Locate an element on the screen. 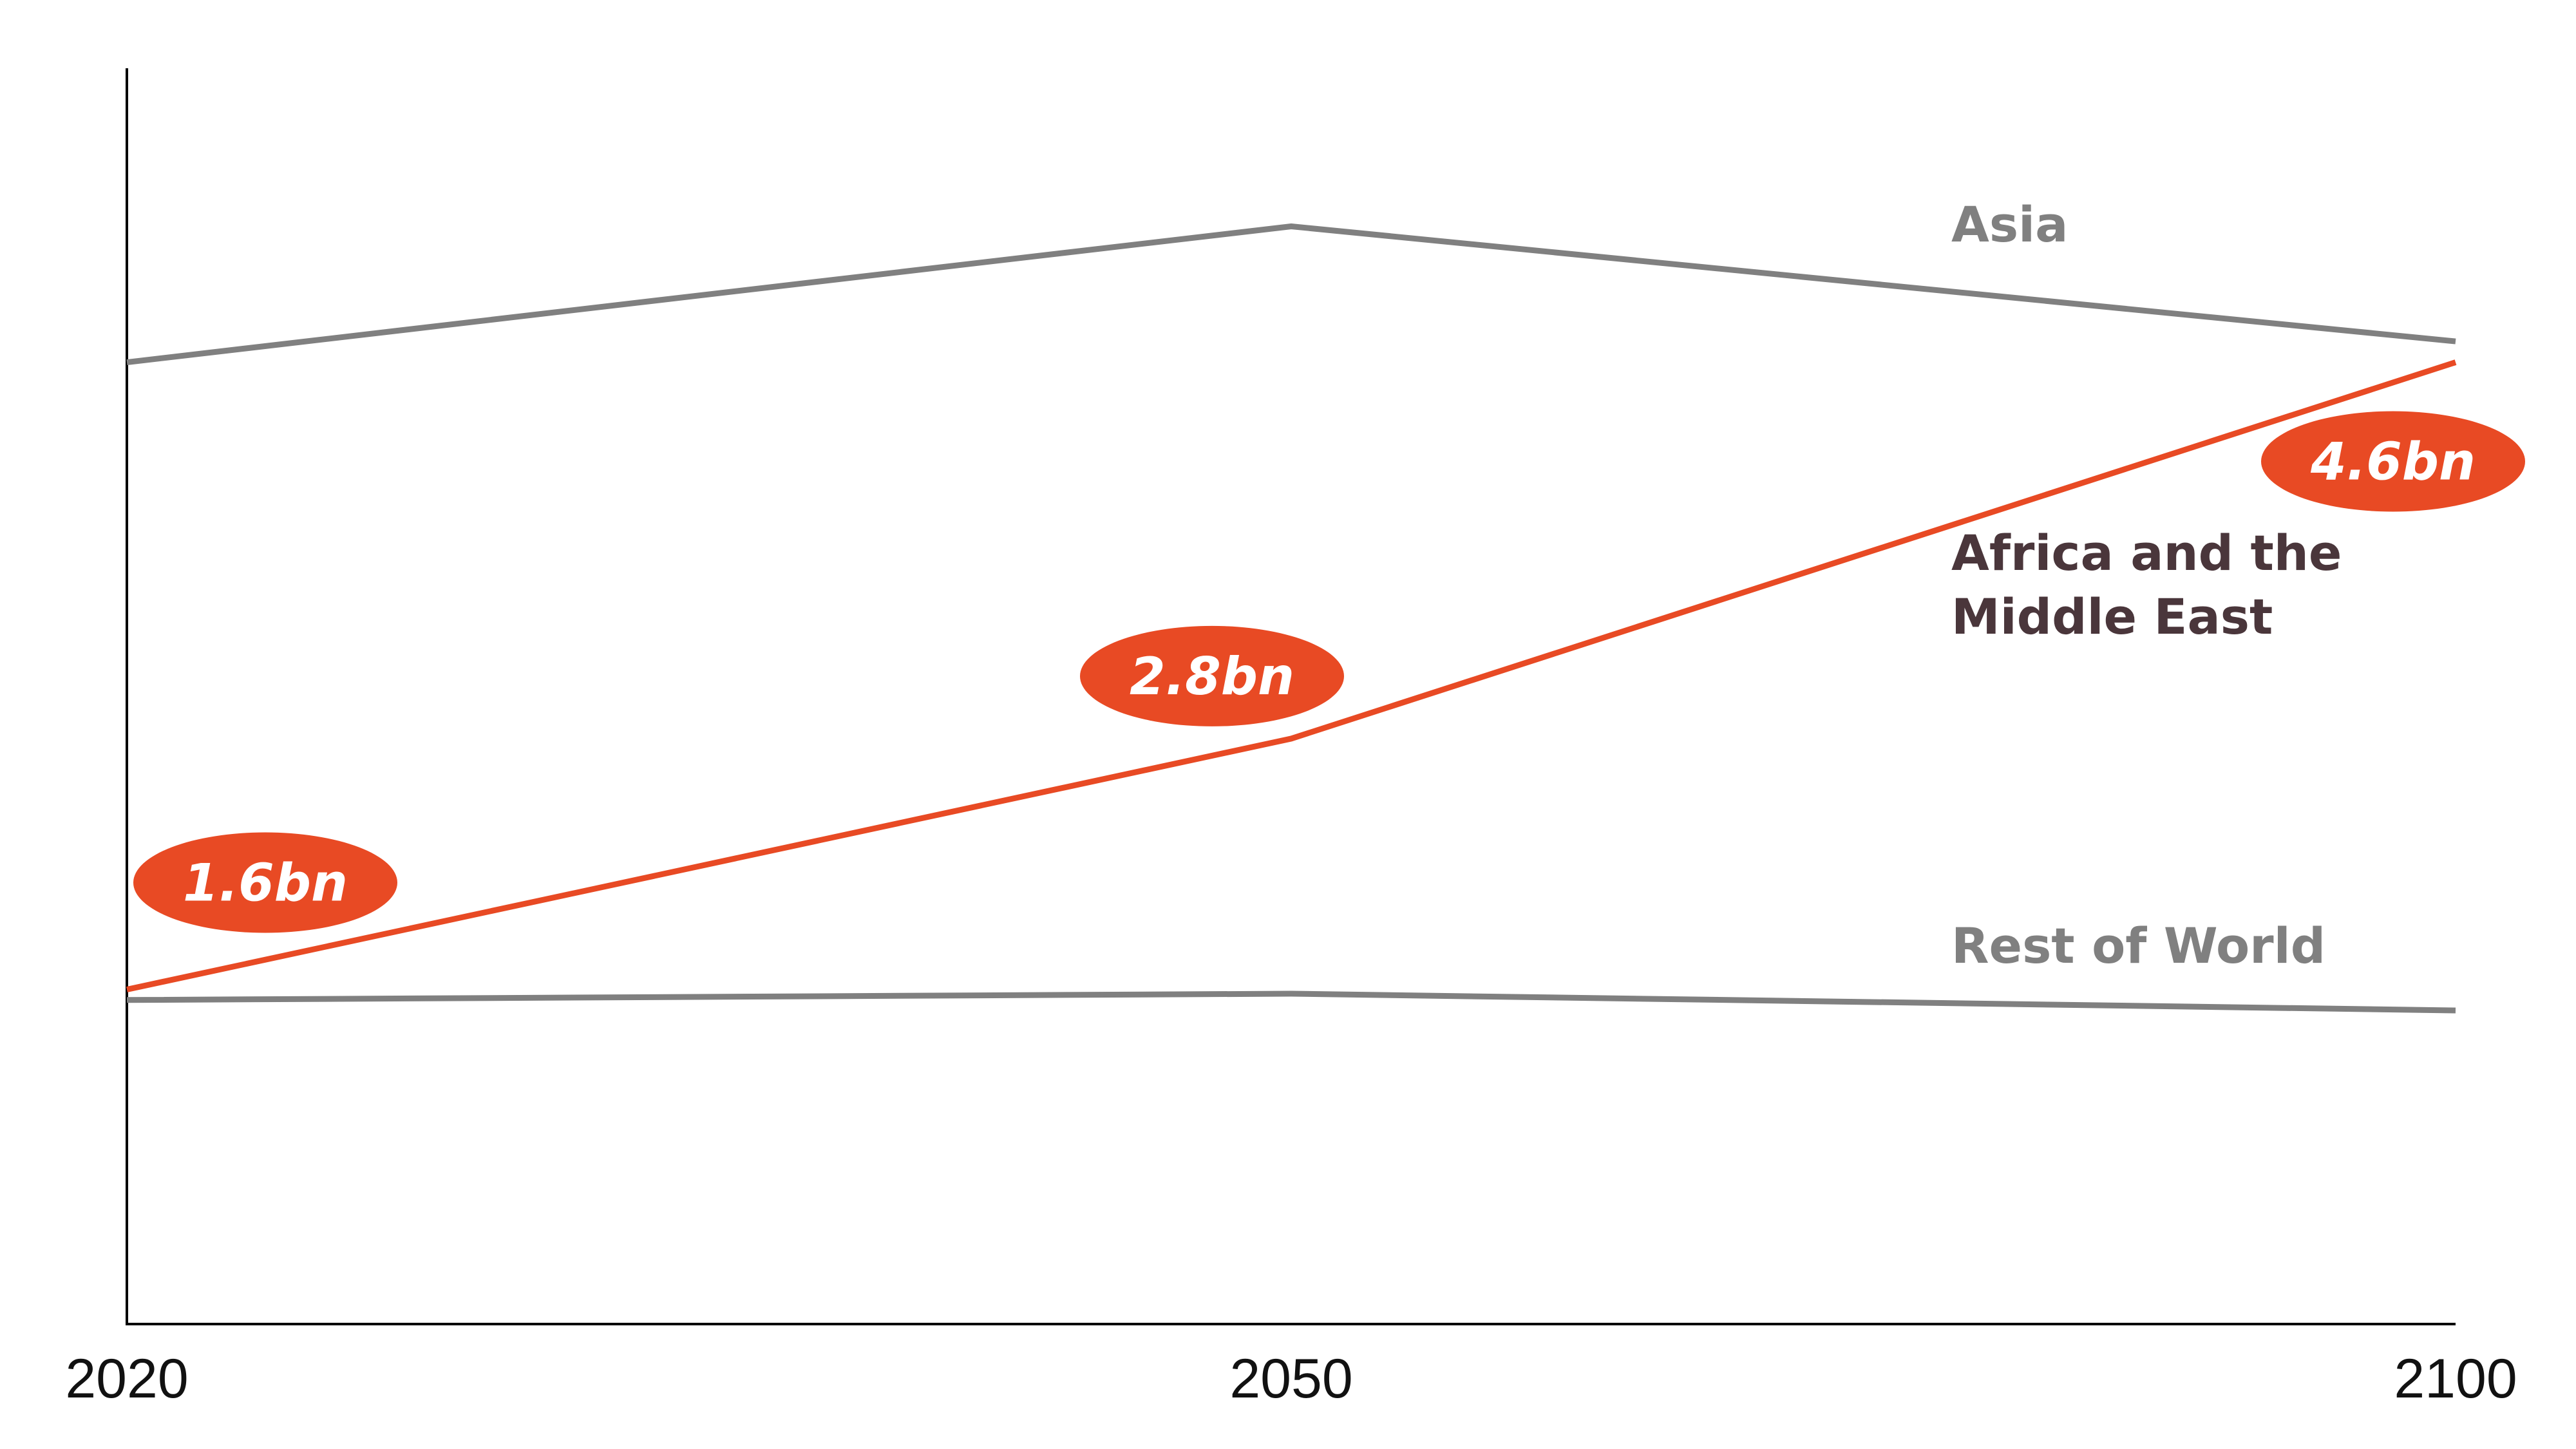  series-label: Asia is located at coordinates (2010, 224).